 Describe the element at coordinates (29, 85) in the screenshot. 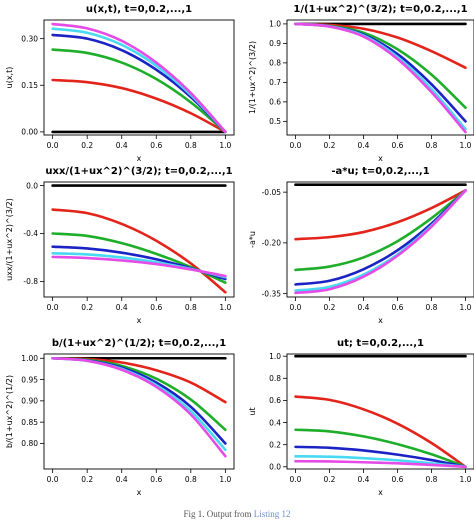

I see `y-tick-label: 0.15` at that location.